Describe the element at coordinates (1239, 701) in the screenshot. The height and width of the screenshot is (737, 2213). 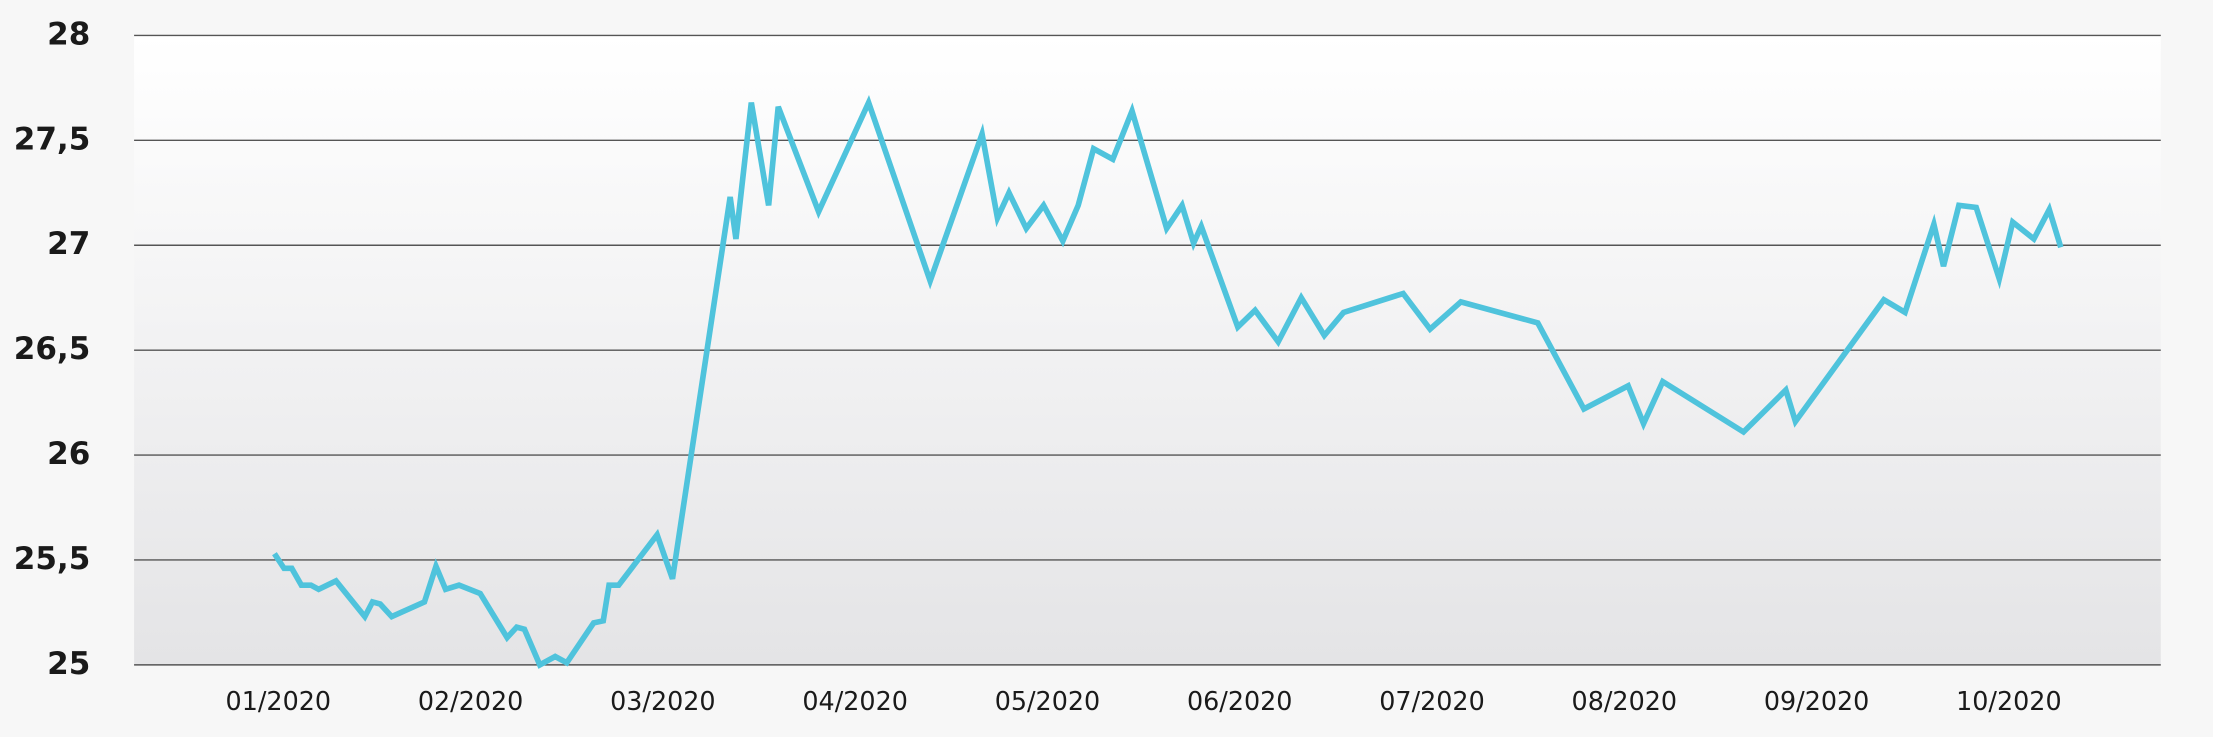
I see `x-tick-label: 06/2020` at that location.